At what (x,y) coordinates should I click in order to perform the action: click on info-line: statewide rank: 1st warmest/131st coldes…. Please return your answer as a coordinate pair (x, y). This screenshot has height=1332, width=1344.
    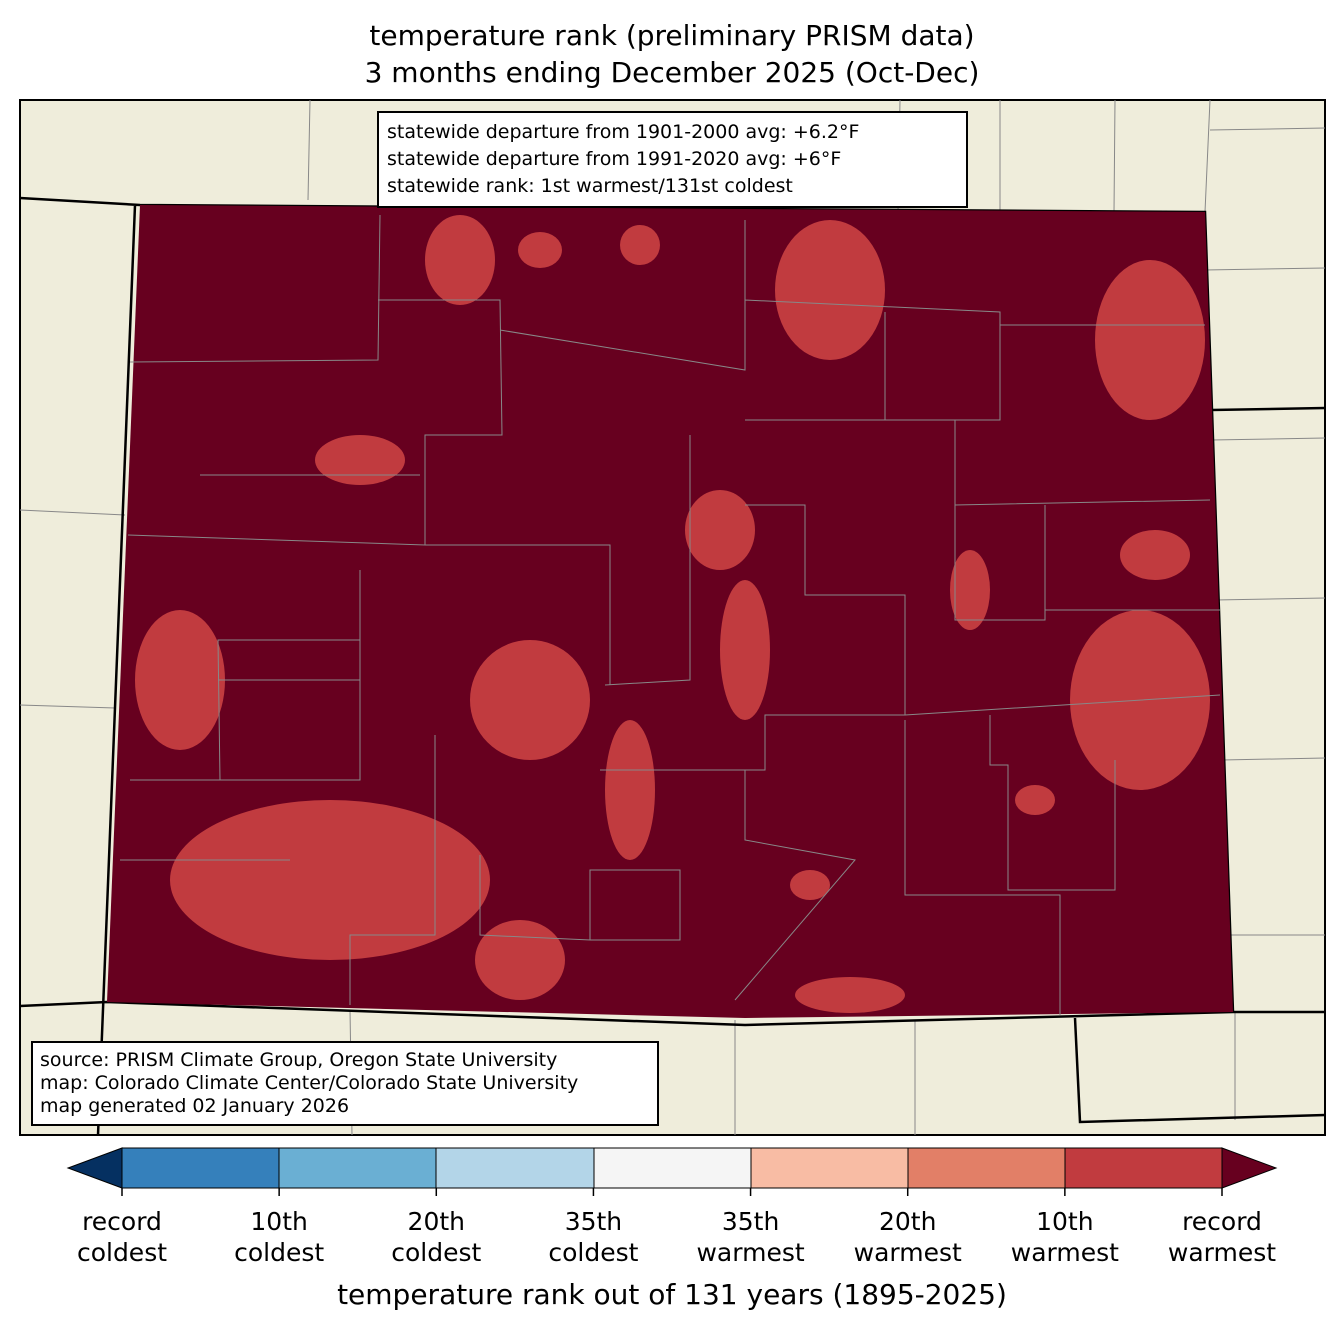
    Looking at the image, I should click on (590, 186).